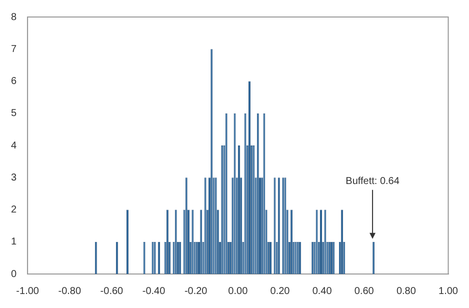 The width and height of the screenshot is (469, 308). Describe the element at coordinates (112, 291) in the screenshot. I see `x-tick-label: -0.60` at that location.